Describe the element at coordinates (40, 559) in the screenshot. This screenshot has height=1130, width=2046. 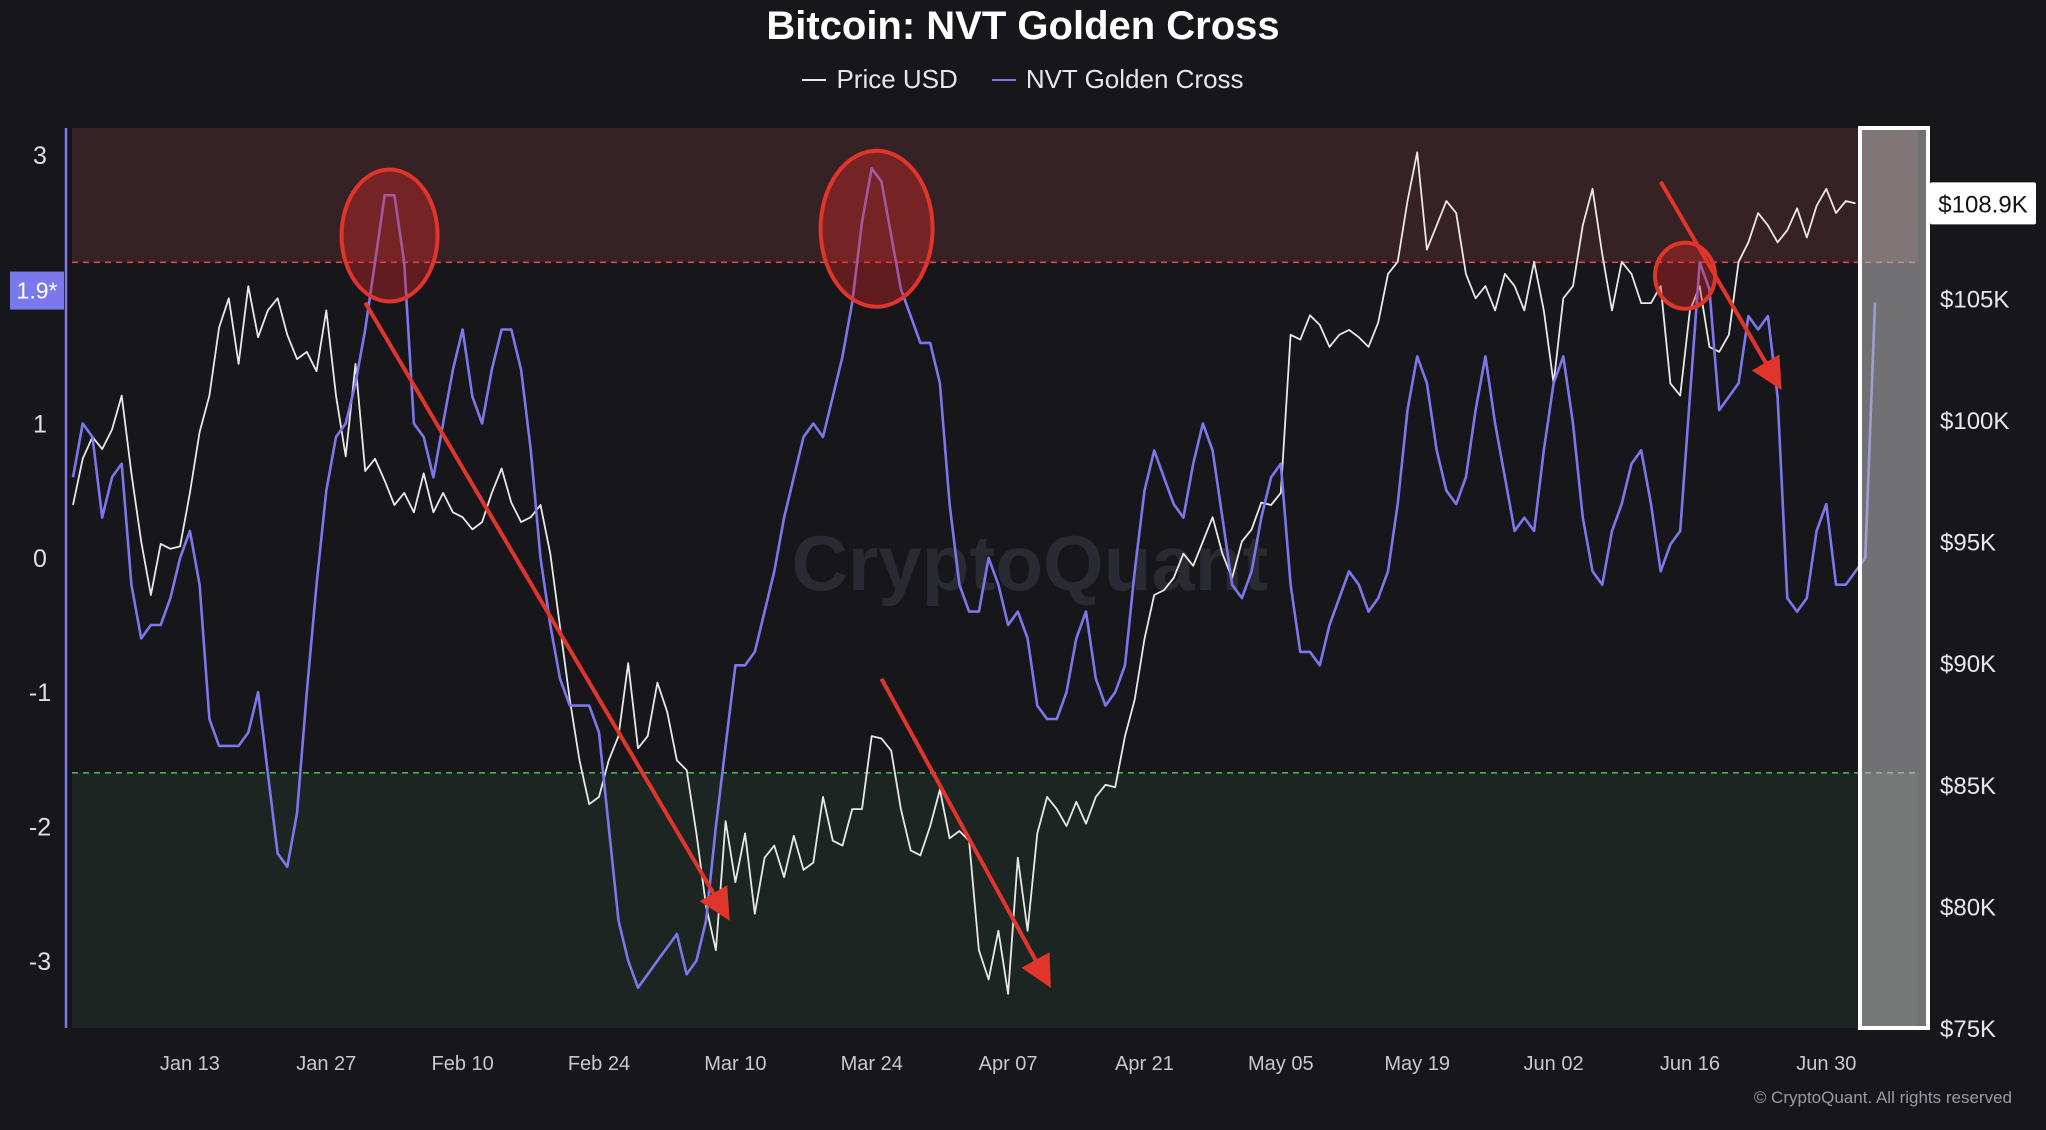
I see `left-axis-tick-label: 0` at that location.